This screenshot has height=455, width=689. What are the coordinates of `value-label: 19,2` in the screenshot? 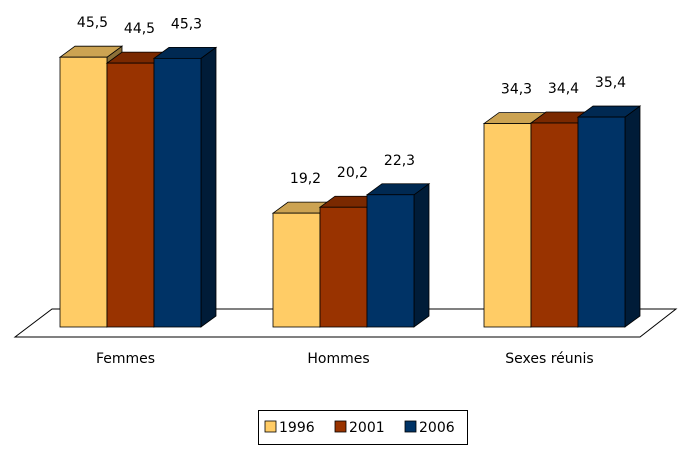 It's located at (305, 179).